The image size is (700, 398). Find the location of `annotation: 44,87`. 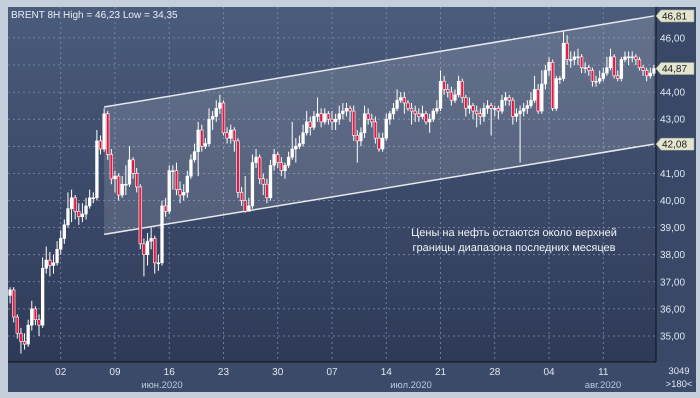

annotation: 44,87 is located at coordinates (675, 70).